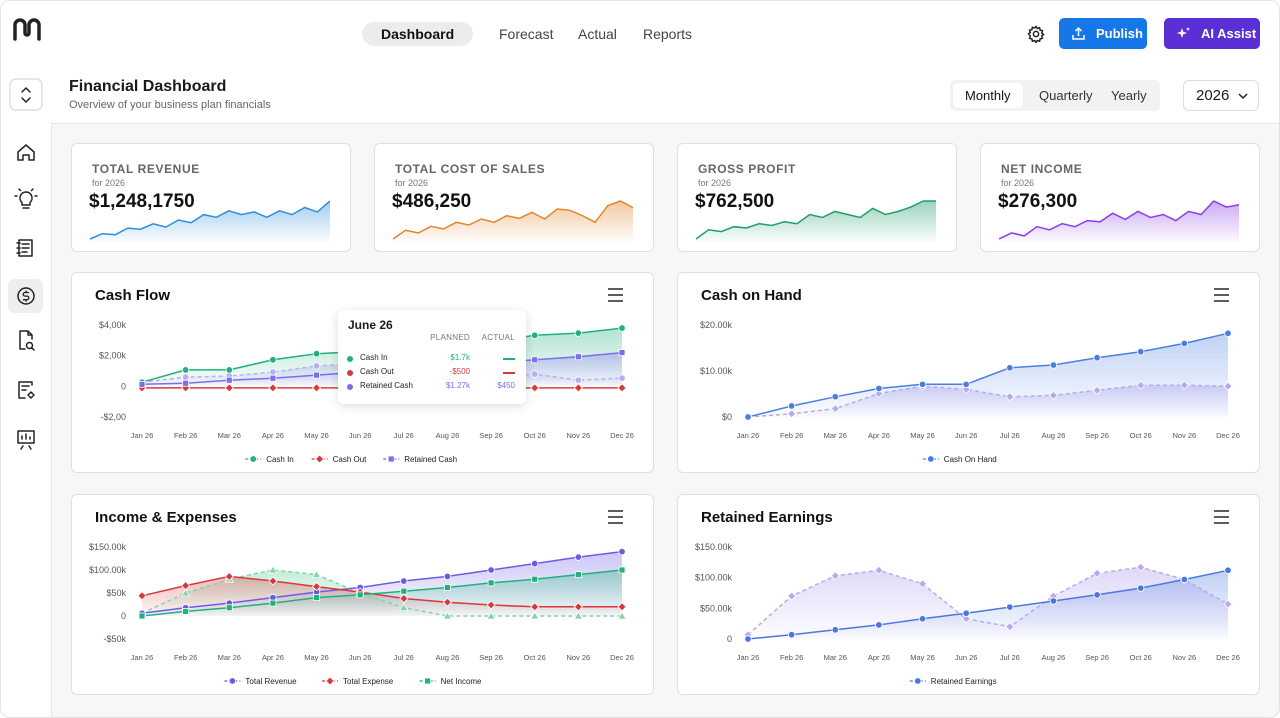 This screenshot has height=718, width=1280. I want to click on legend-item: Cash On Hand, so click(959, 459).